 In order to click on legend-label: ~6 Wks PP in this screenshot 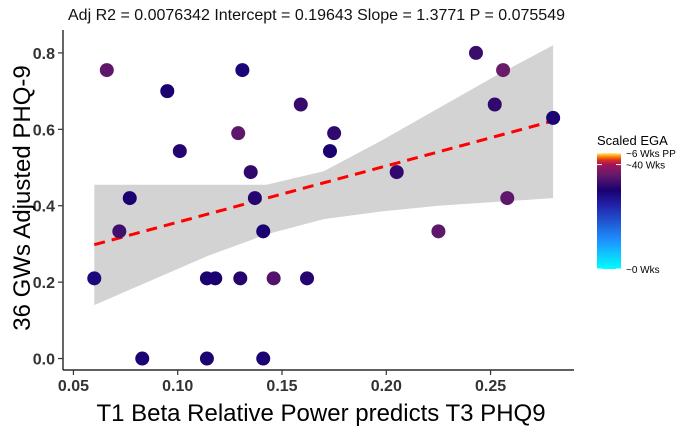, I will do `click(651, 154)`.